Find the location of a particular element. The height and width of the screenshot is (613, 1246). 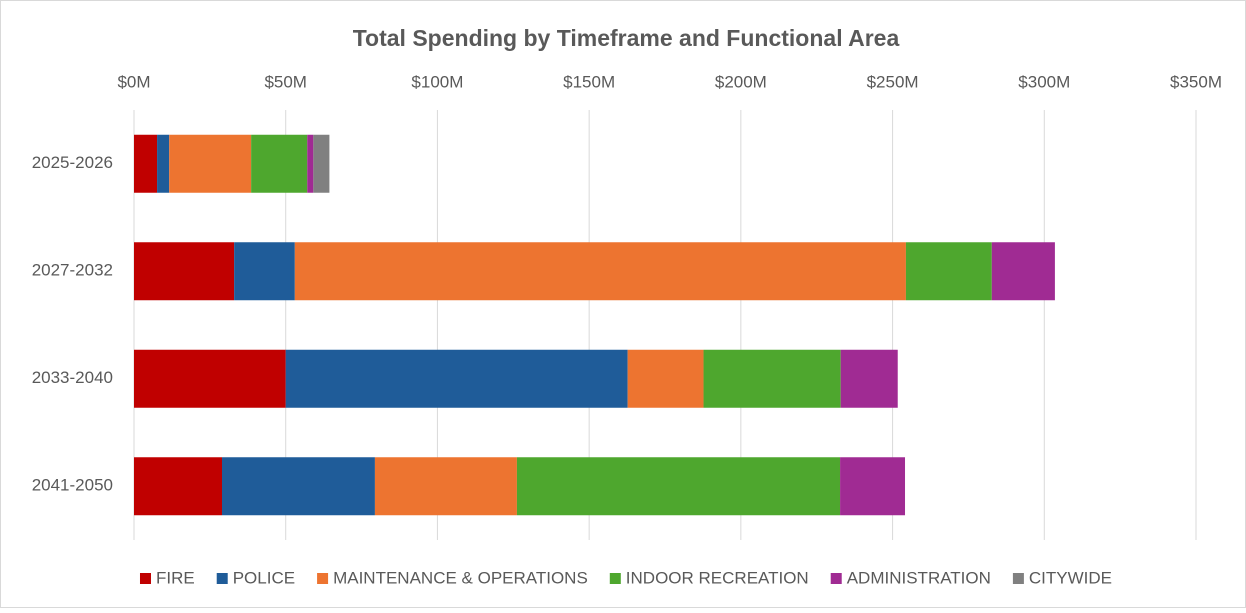

legend-label: MAINTENANCE & OPERATIONS is located at coordinates (460, 577).